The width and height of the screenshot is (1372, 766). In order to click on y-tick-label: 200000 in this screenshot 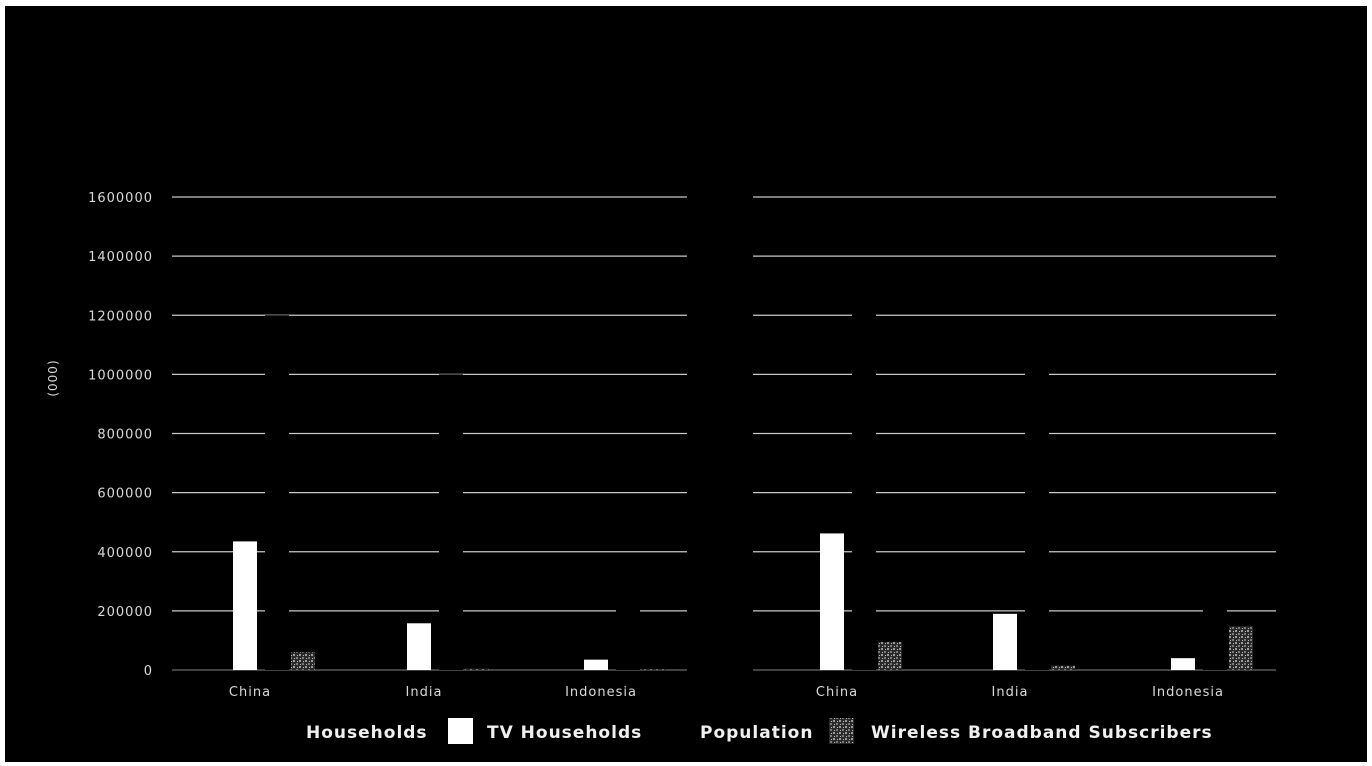, I will do `click(125, 612)`.